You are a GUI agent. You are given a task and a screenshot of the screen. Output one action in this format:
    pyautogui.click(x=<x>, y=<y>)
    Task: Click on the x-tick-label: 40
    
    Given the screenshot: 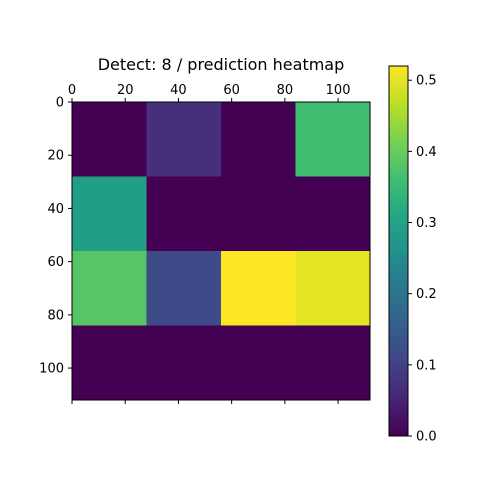 What is the action you would take?
    pyautogui.click(x=178, y=90)
    